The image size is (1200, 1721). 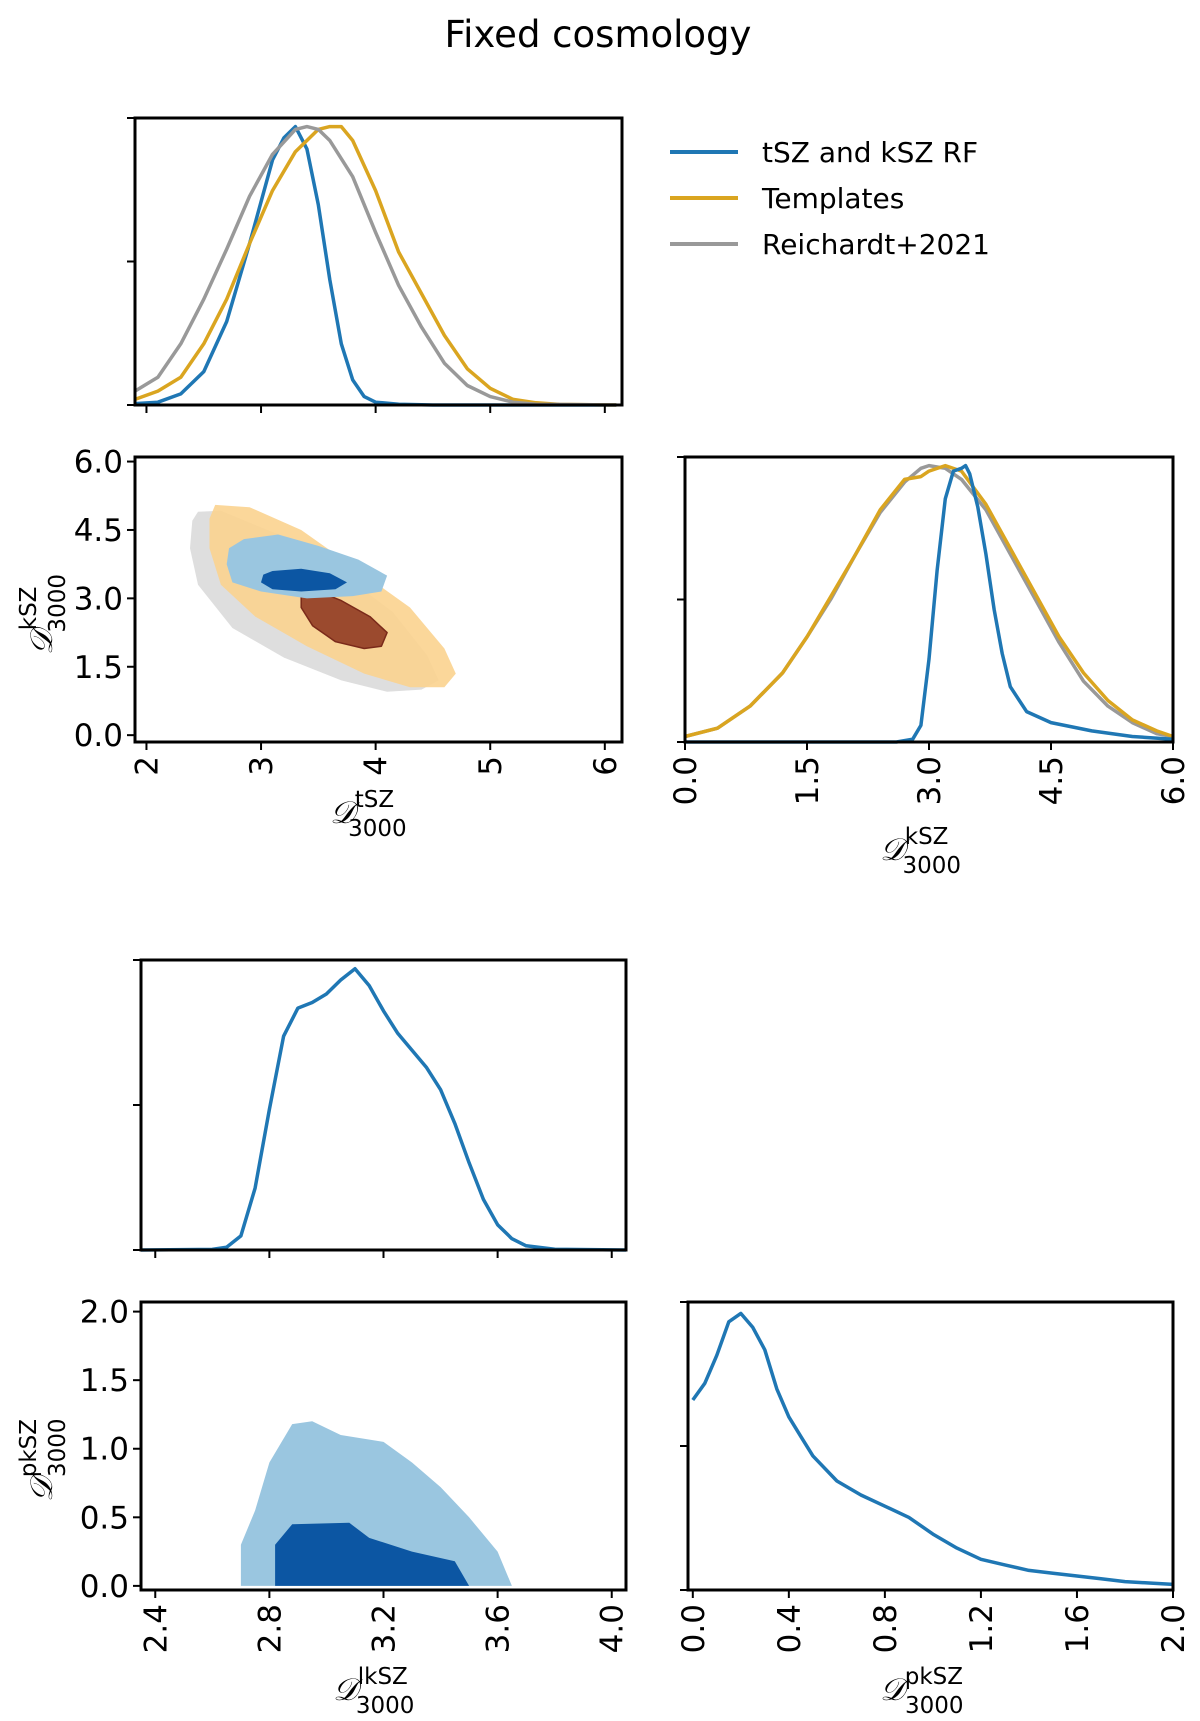 I want to click on panel-pksz-1d-xtick-label-0: 0.0, so click(x=694, y=1628).